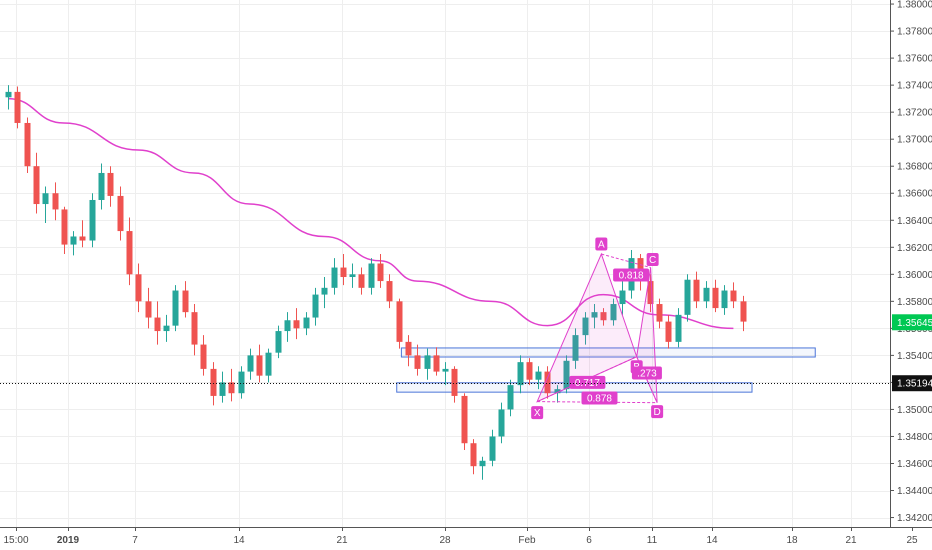 This screenshot has height=550, width=932. What do you see at coordinates (914, 221) in the screenshot?
I see `price-tick-label: 1.36400` at bounding box center [914, 221].